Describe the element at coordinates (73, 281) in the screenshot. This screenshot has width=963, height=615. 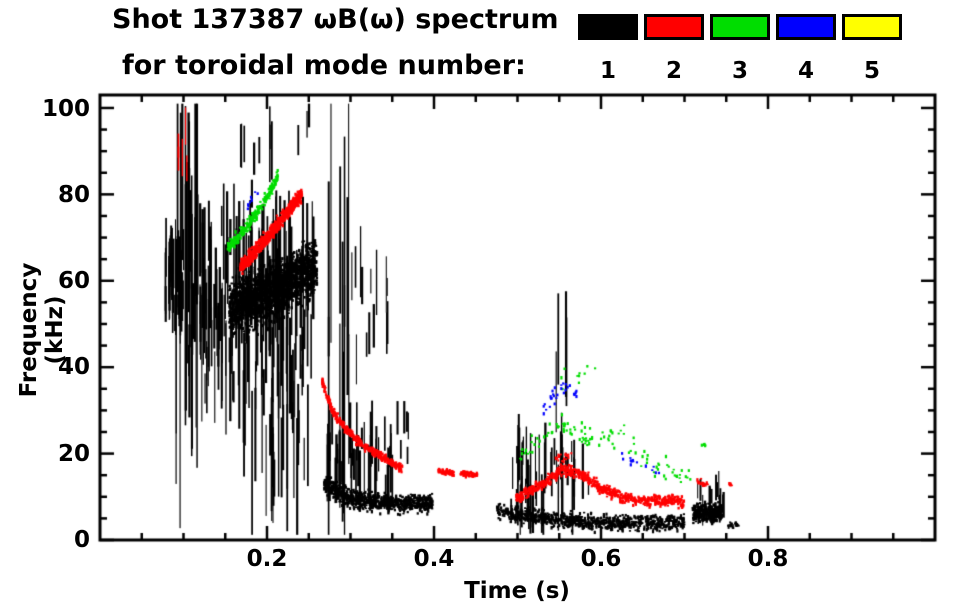
I see `y-tick-label-60: 60` at that location.